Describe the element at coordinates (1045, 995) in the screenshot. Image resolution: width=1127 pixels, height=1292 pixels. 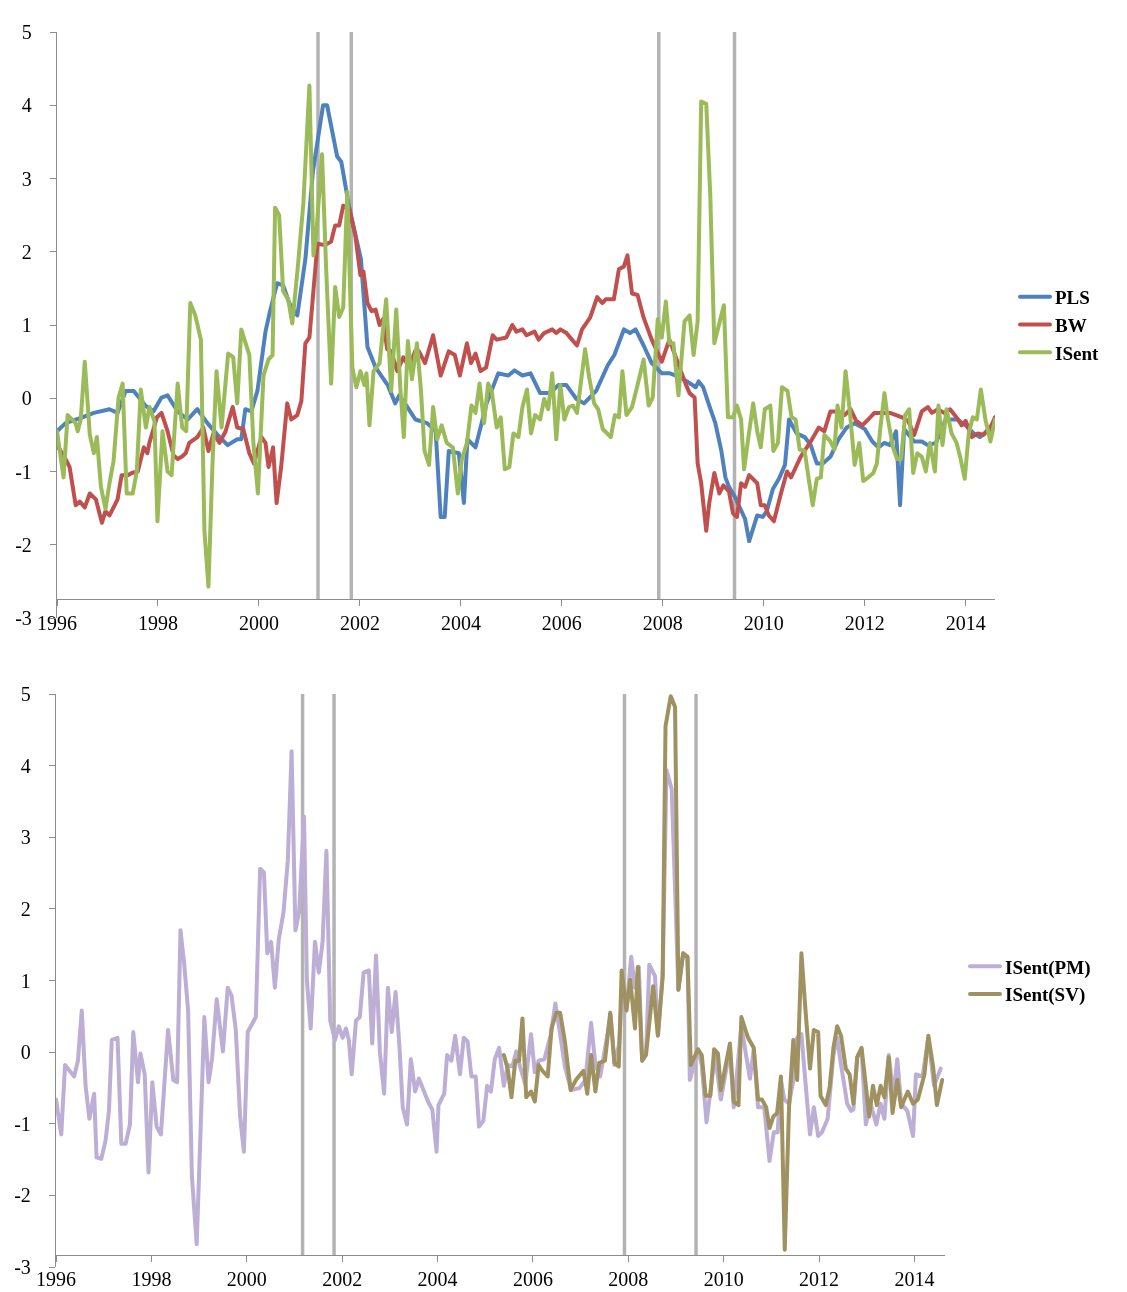
I see `legend-label: ISent(SV)` at that location.